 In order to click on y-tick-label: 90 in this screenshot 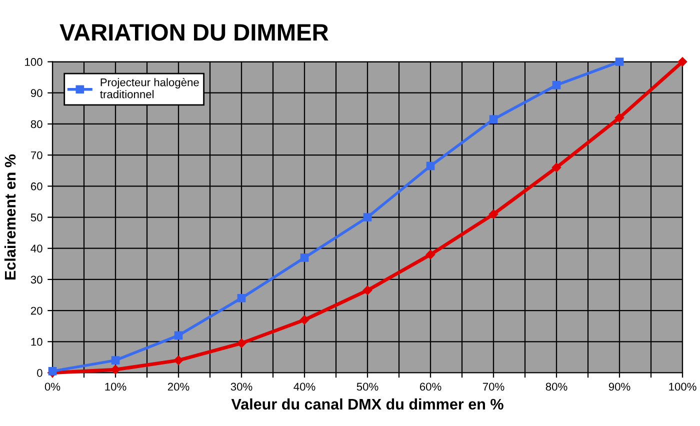, I will do `click(36, 93)`.